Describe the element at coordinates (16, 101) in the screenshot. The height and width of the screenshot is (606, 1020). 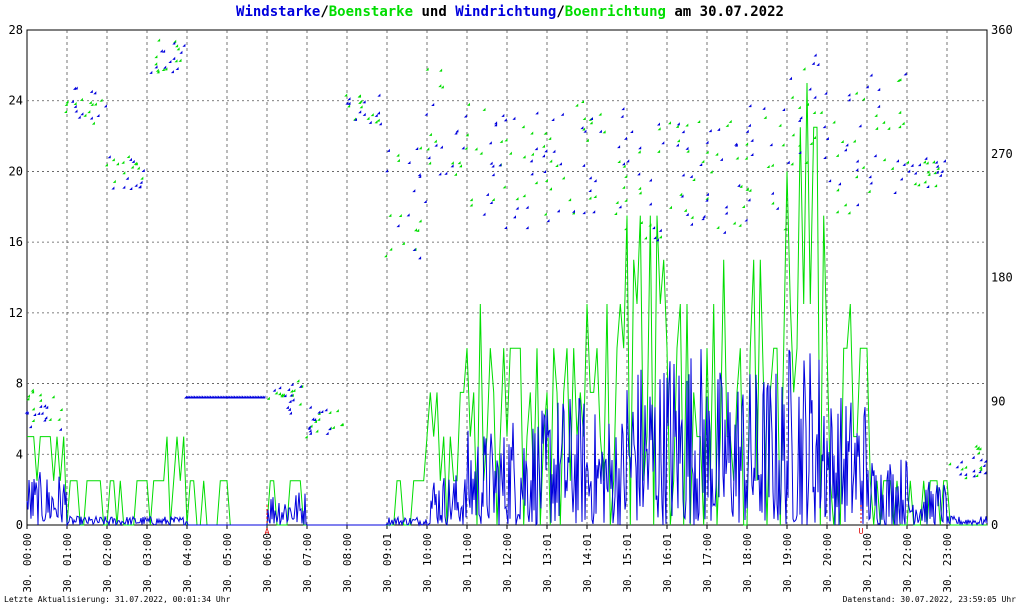
I see `y-left-tick-label: 24` at that location.